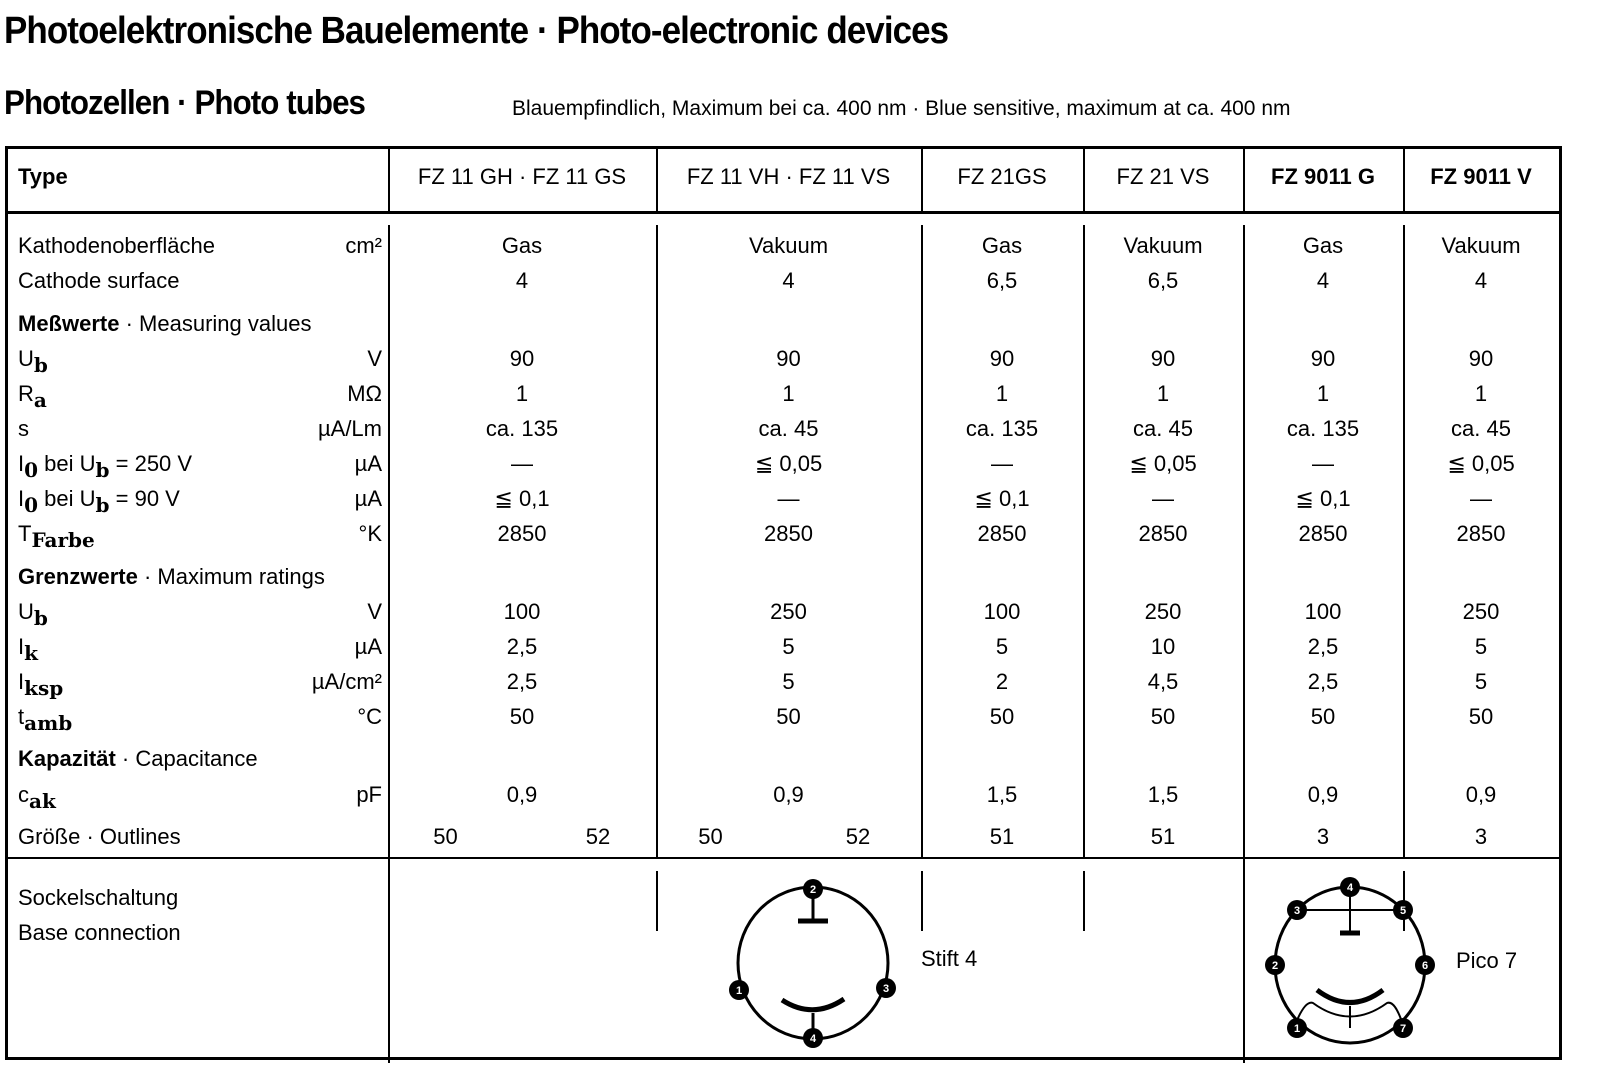  I want to click on section-heading: Meßwerte · Measuring values, so click(164, 323).